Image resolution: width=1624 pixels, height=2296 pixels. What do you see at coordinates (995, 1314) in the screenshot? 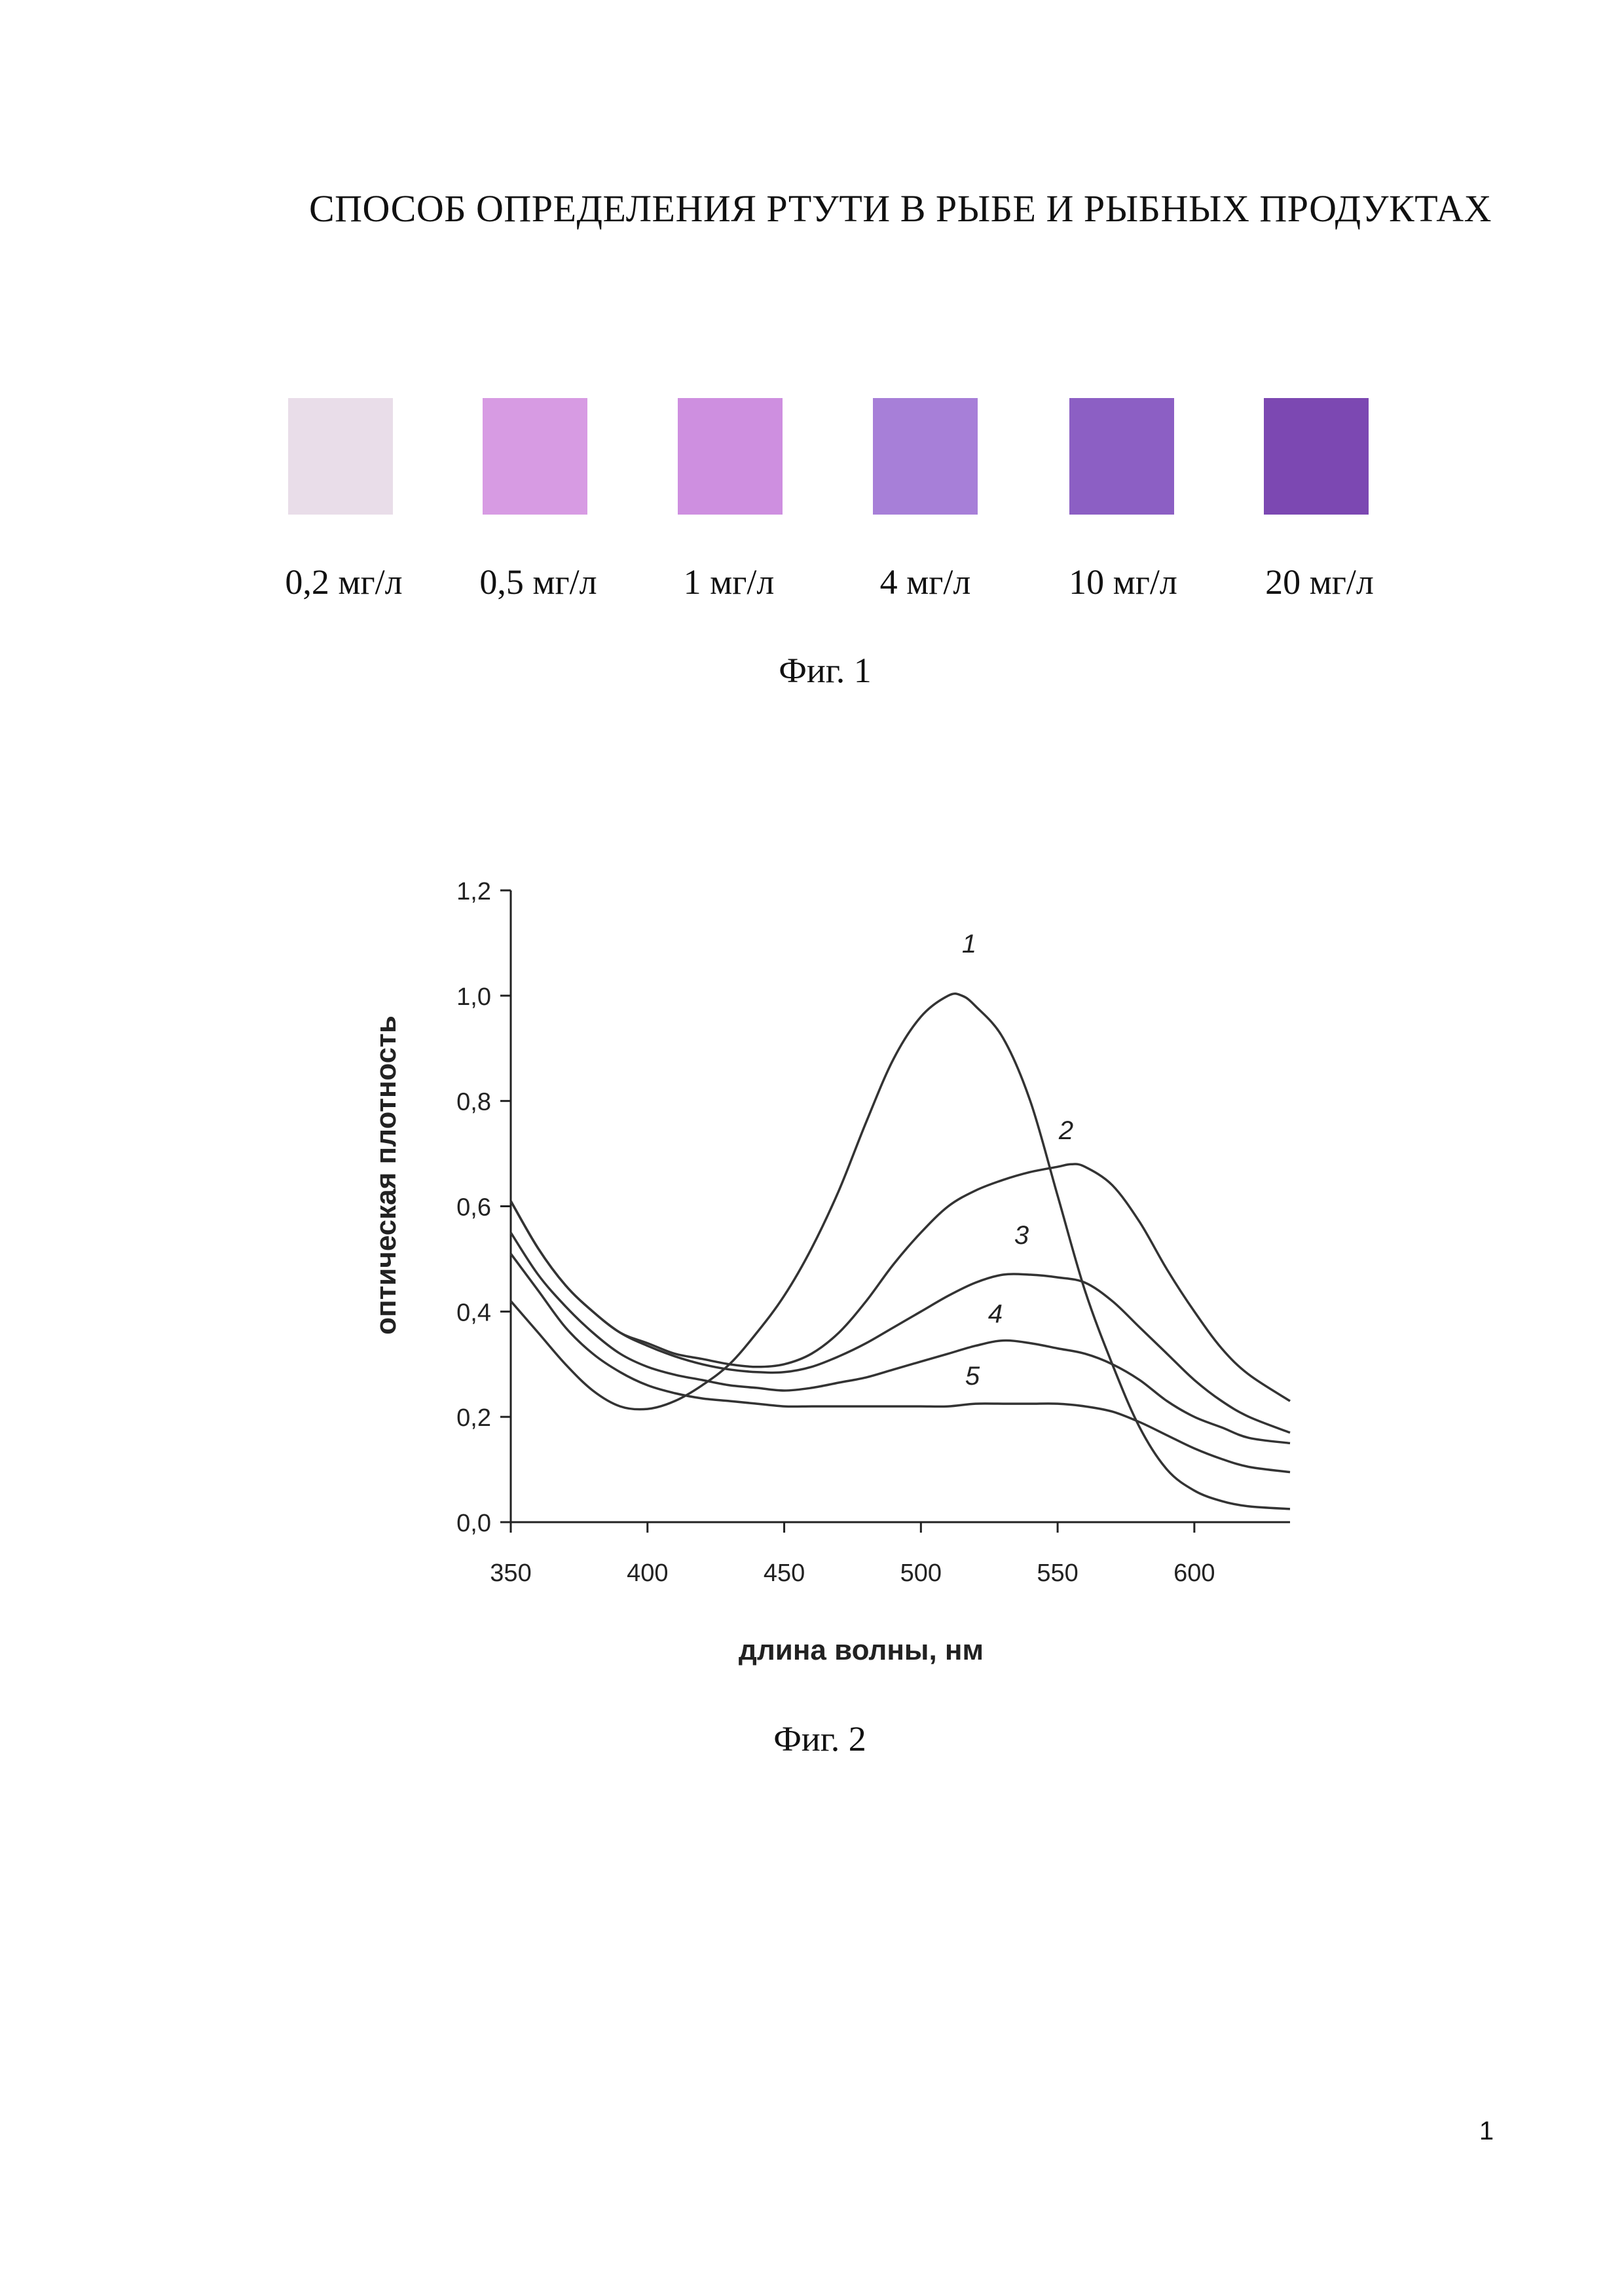
I see `series-label-4: 4` at bounding box center [995, 1314].